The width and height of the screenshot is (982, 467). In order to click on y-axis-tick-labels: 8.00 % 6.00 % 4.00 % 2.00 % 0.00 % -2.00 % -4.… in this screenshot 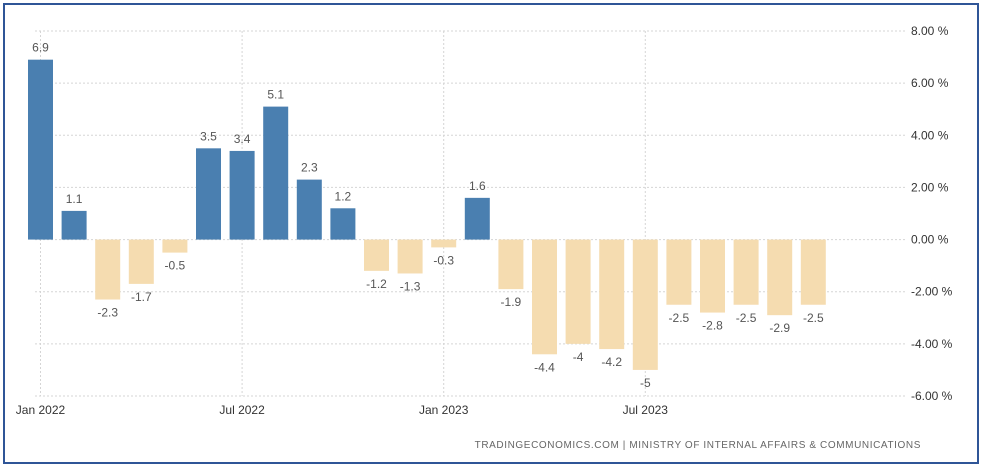, I will do `click(932, 213)`.